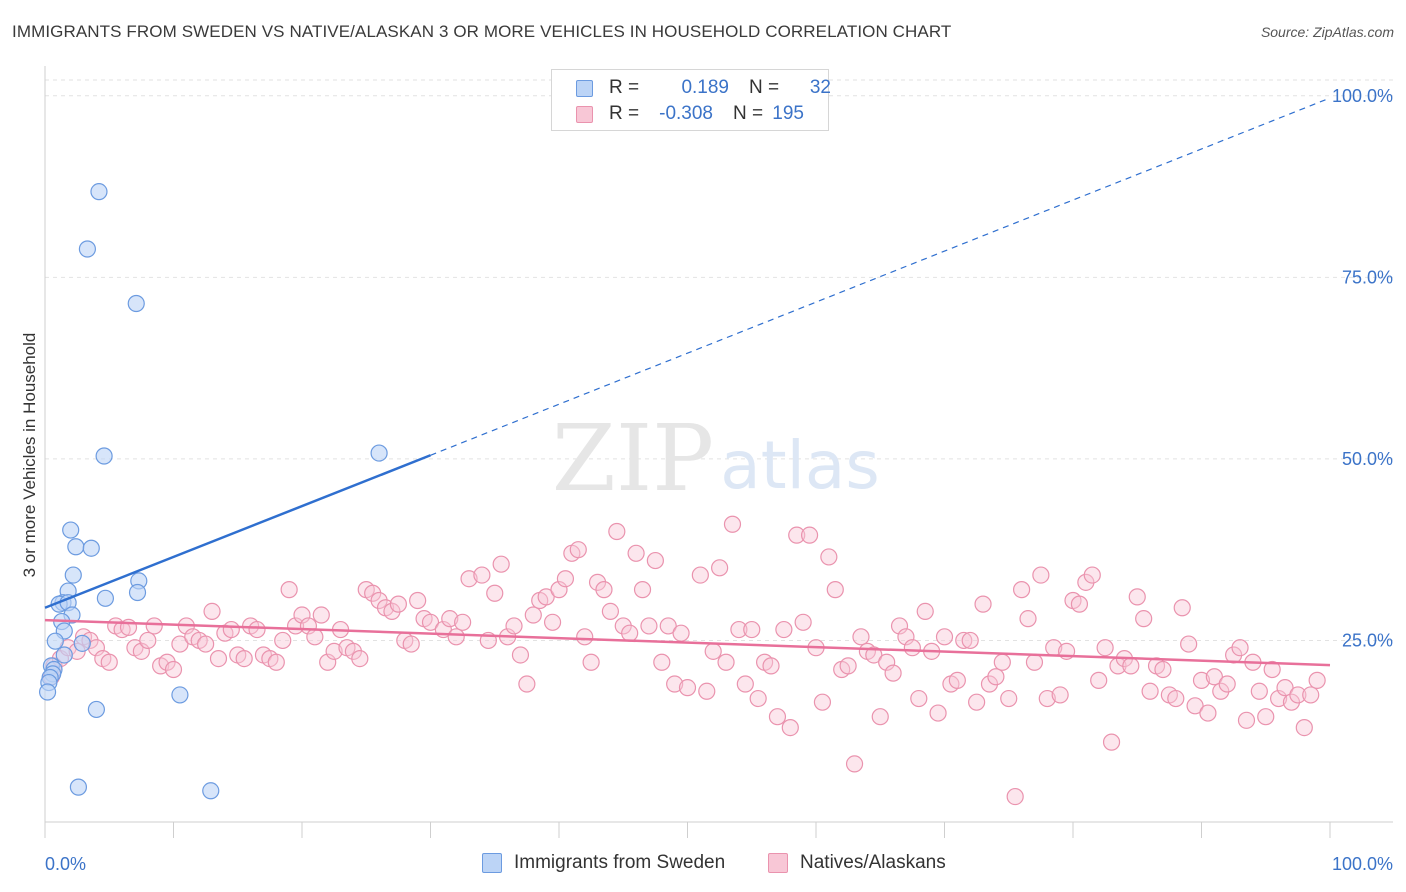  What do you see at coordinates (624, 87) in the screenshot?
I see `legend-r-label: R =` at bounding box center [624, 87].